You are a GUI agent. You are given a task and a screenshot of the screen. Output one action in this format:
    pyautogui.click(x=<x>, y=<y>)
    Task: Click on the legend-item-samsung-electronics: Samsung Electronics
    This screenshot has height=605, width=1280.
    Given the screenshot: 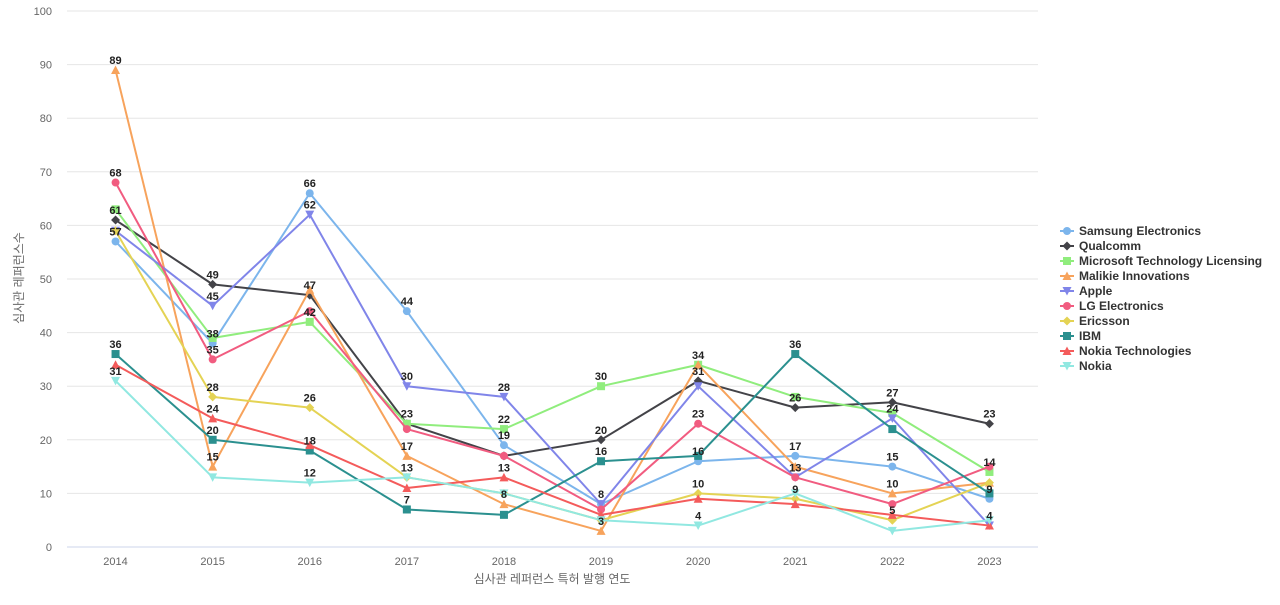 What is the action you would take?
    pyautogui.click(x=1130, y=231)
    